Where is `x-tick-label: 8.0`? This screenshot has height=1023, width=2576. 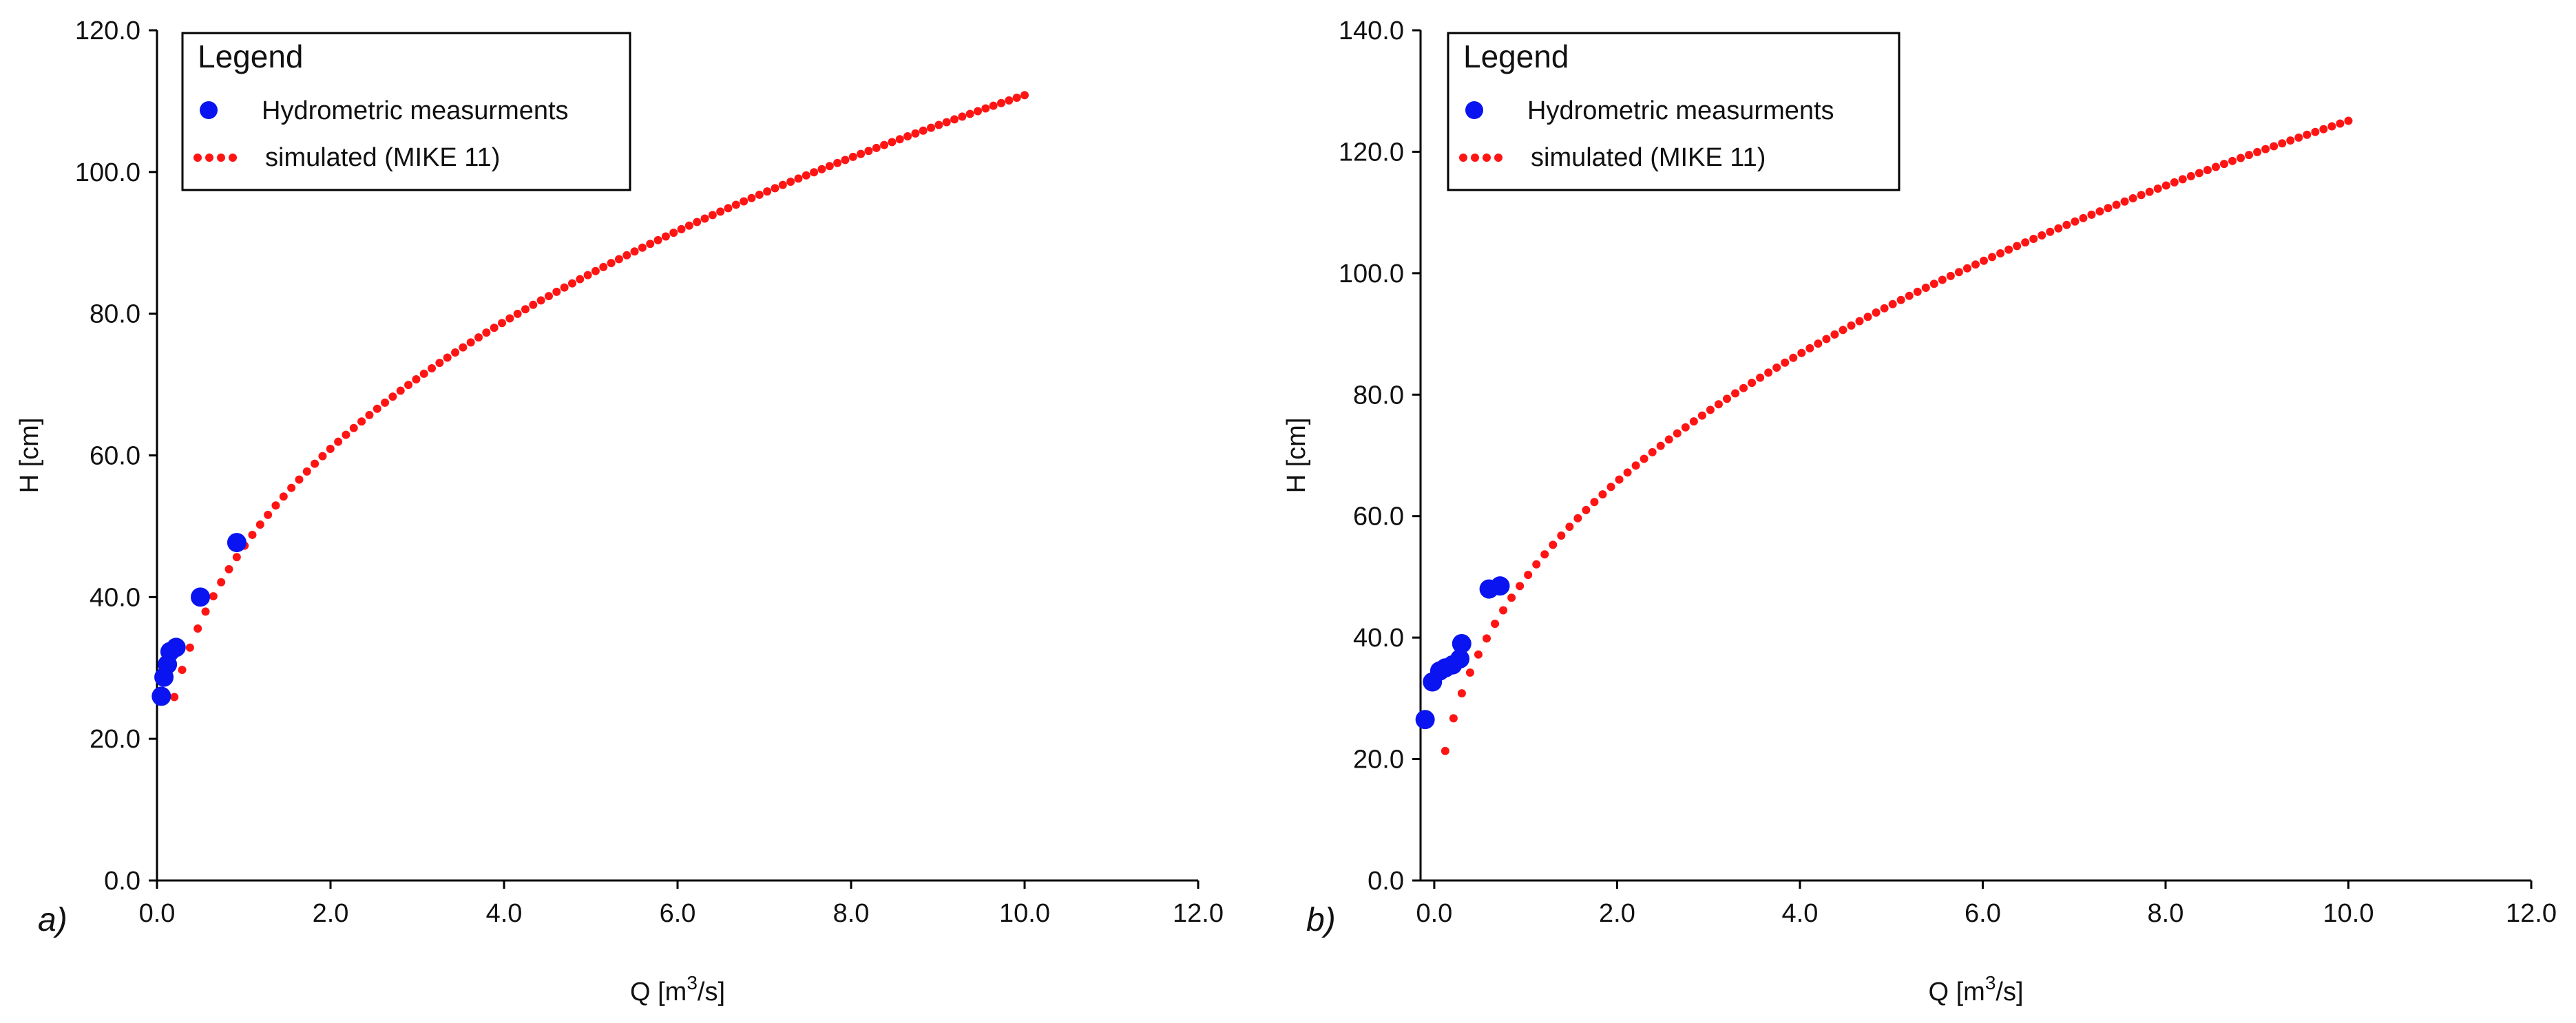
x-tick-label: 8.0 is located at coordinates (2166, 914).